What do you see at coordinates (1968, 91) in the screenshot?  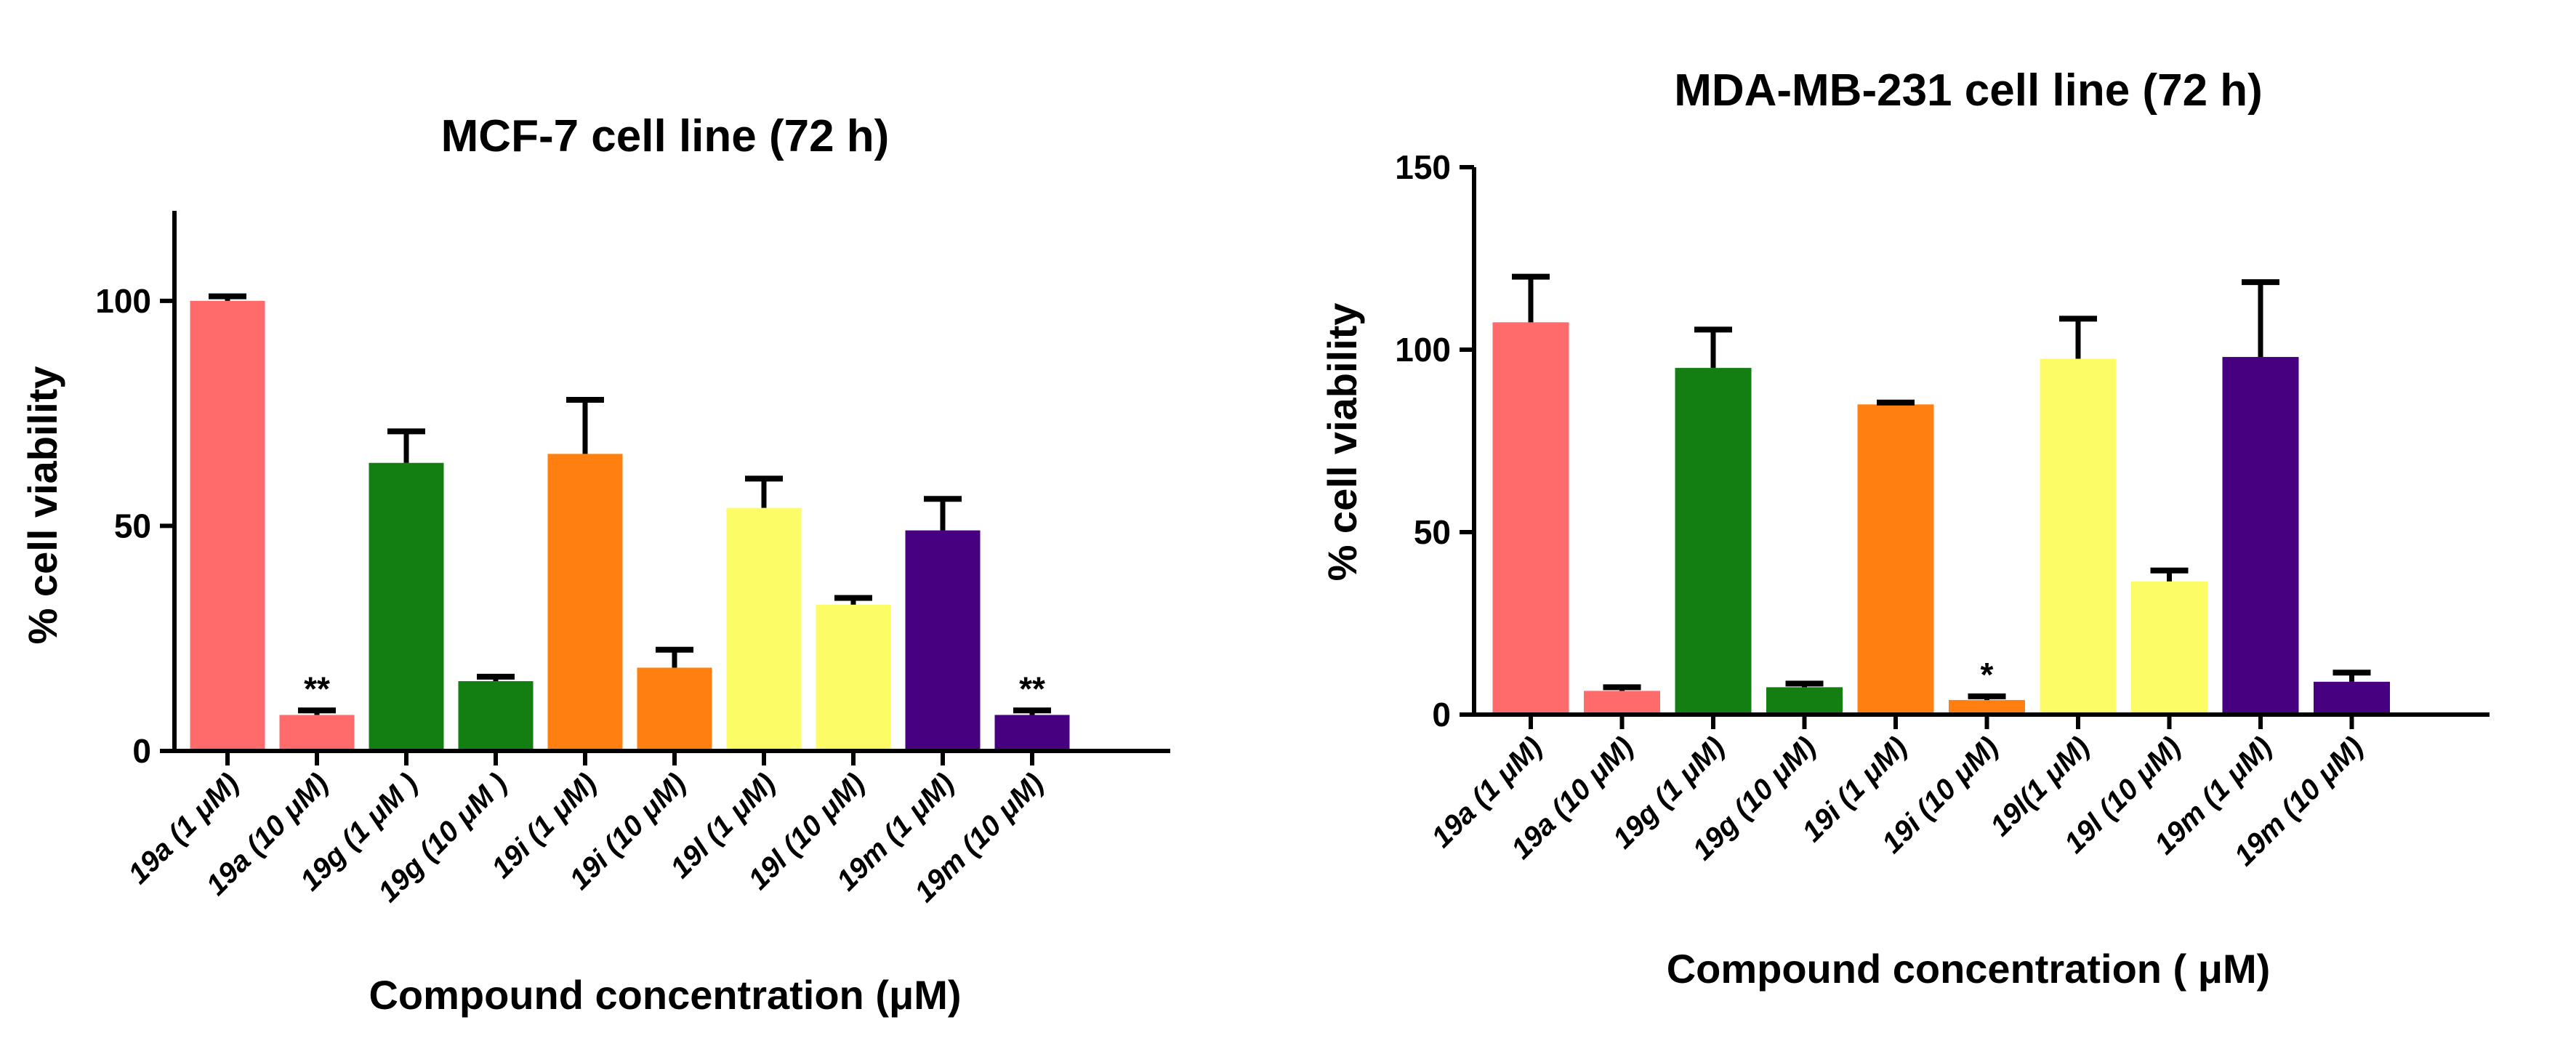 I see `chart-title: MDA-MB-231 cell line (72 h)` at bounding box center [1968, 91].